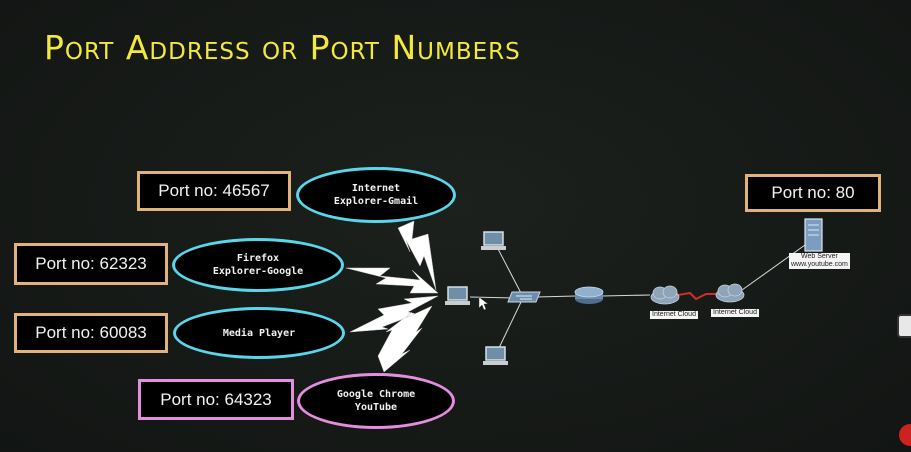 The image size is (911, 452). What do you see at coordinates (904, 326) in the screenshot?
I see `side-panel-toggle` at bounding box center [904, 326].